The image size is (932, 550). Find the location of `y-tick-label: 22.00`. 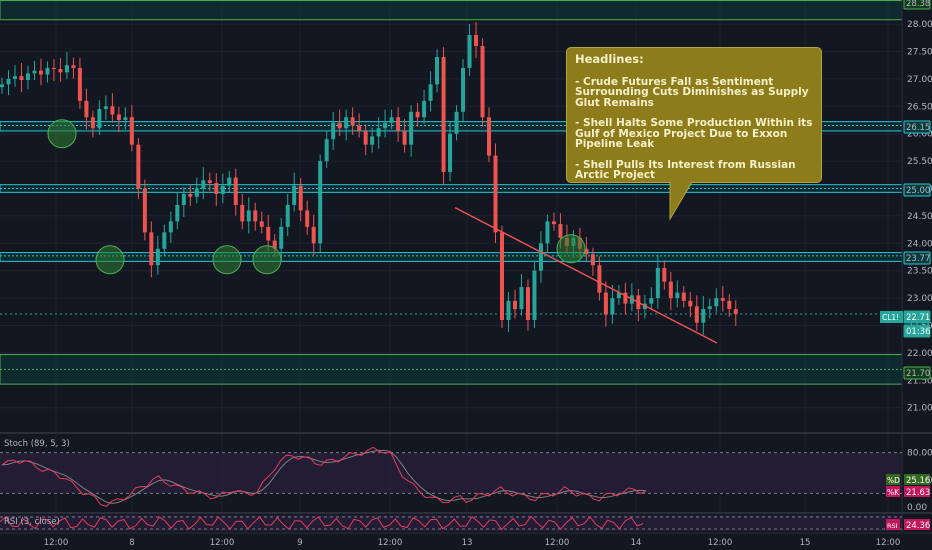

y-tick-label: 22.00 is located at coordinates (919, 354).